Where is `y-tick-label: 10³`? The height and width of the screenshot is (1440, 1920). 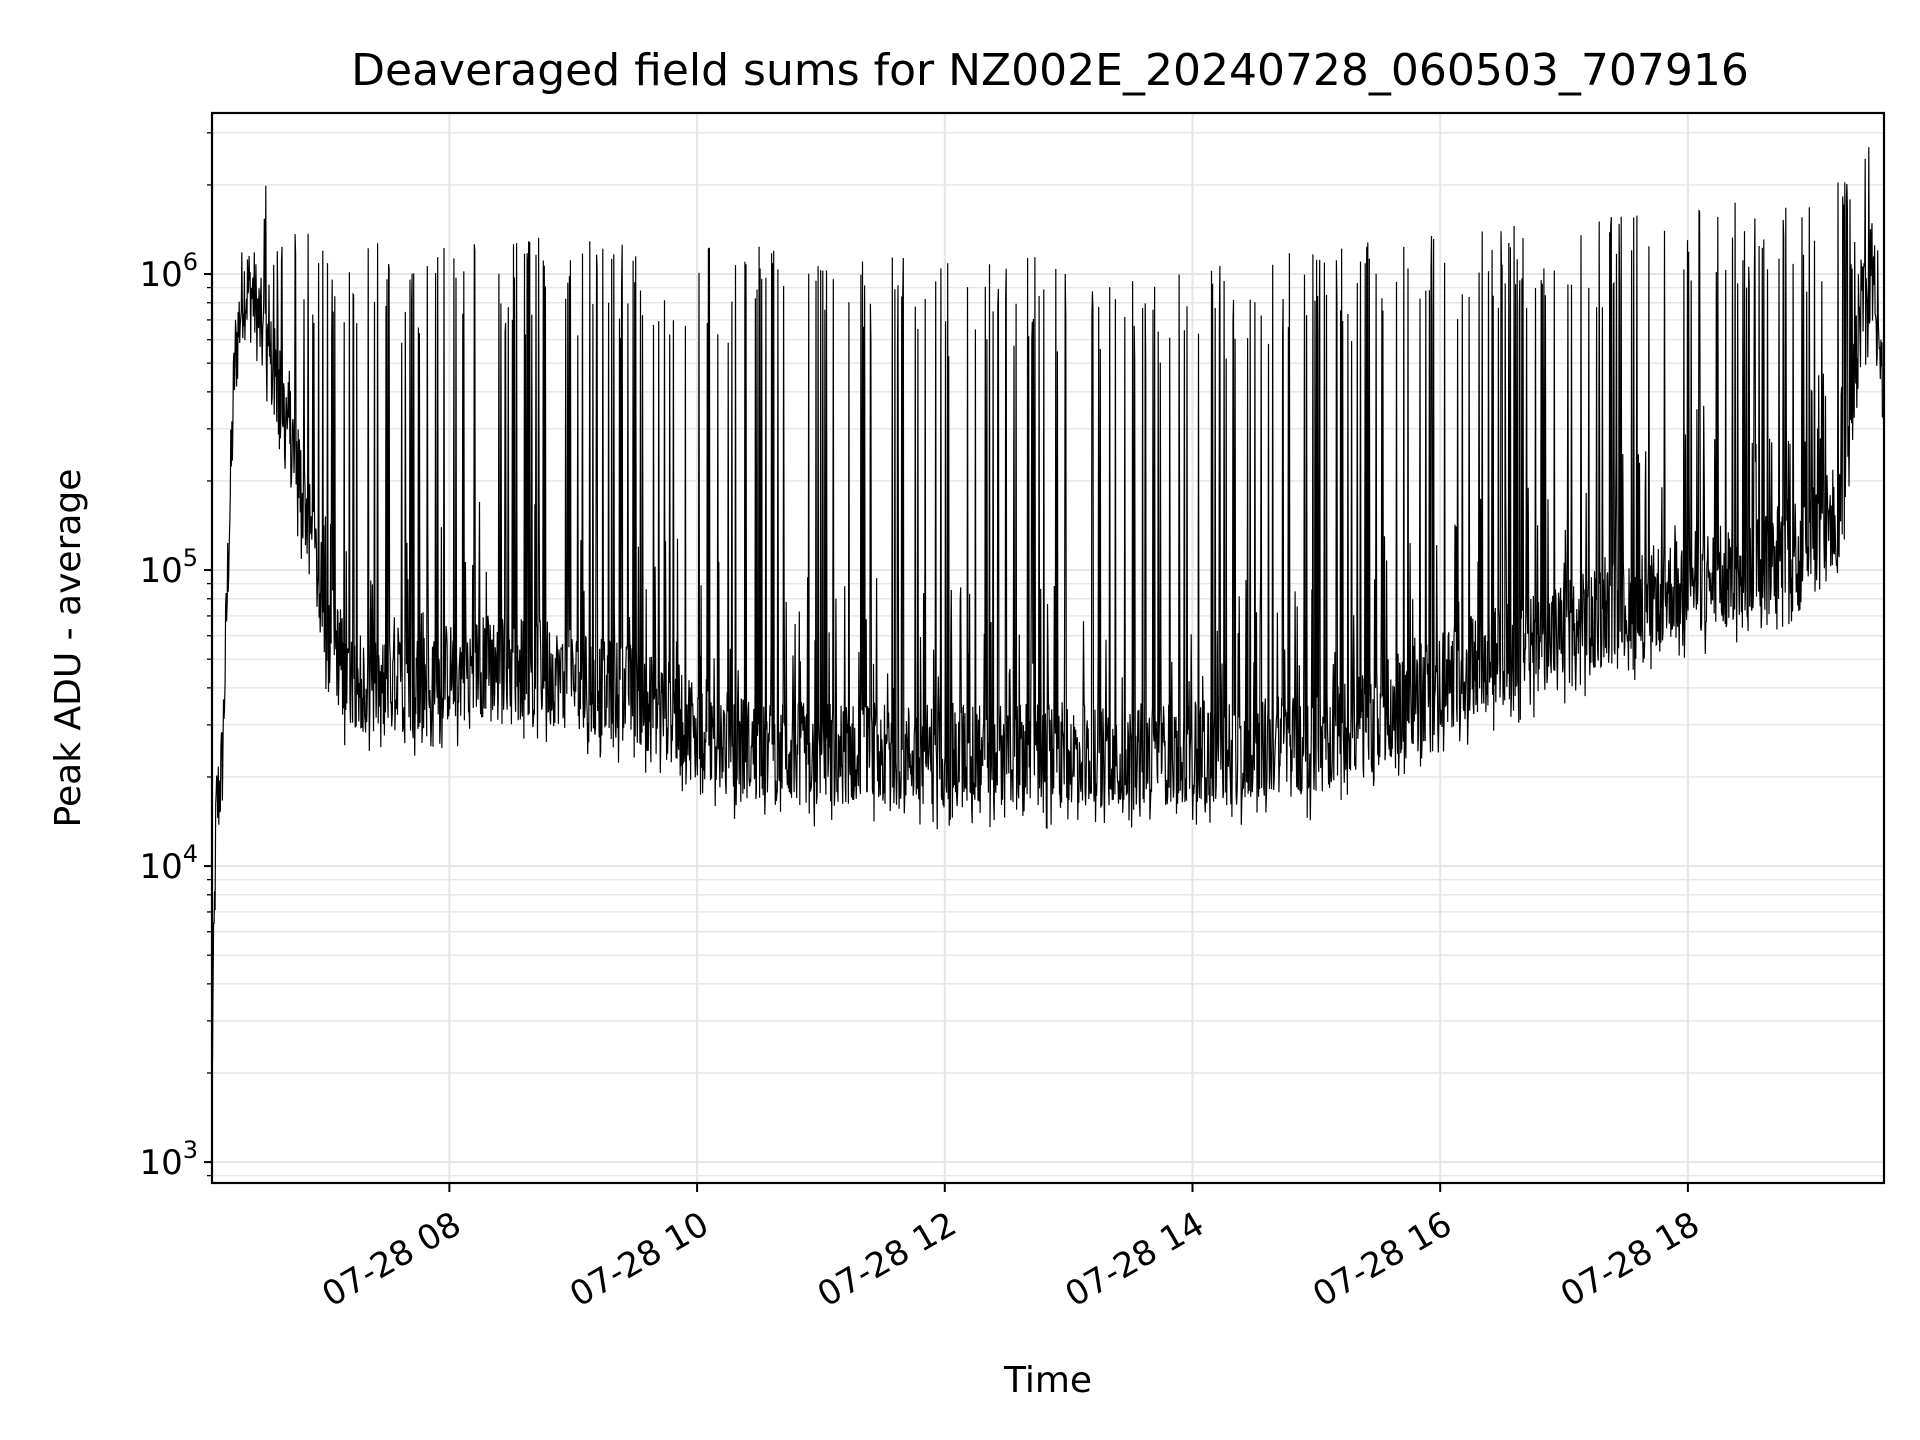 y-tick-label: 10³ is located at coordinates (168, 1159).